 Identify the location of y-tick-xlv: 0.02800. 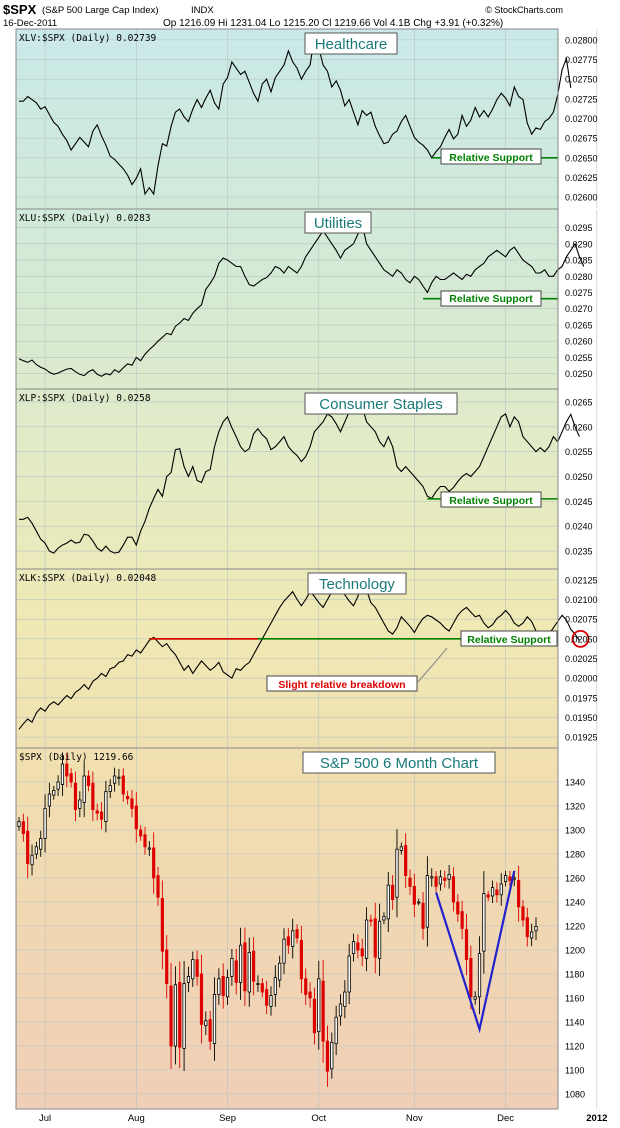
(581, 40).